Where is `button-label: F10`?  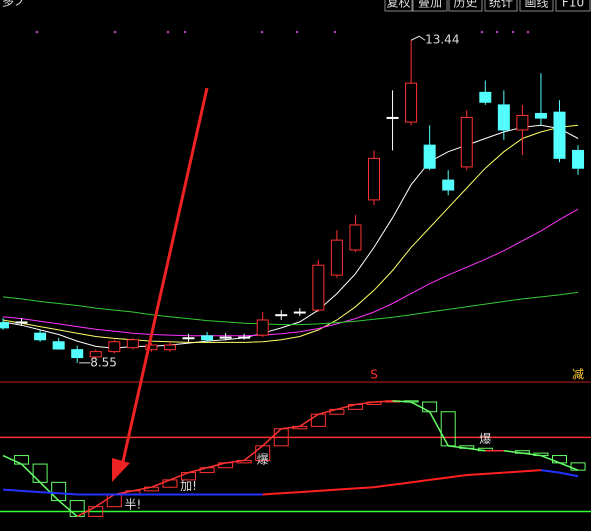
button-label: F10 is located at coordinates (573, 5).